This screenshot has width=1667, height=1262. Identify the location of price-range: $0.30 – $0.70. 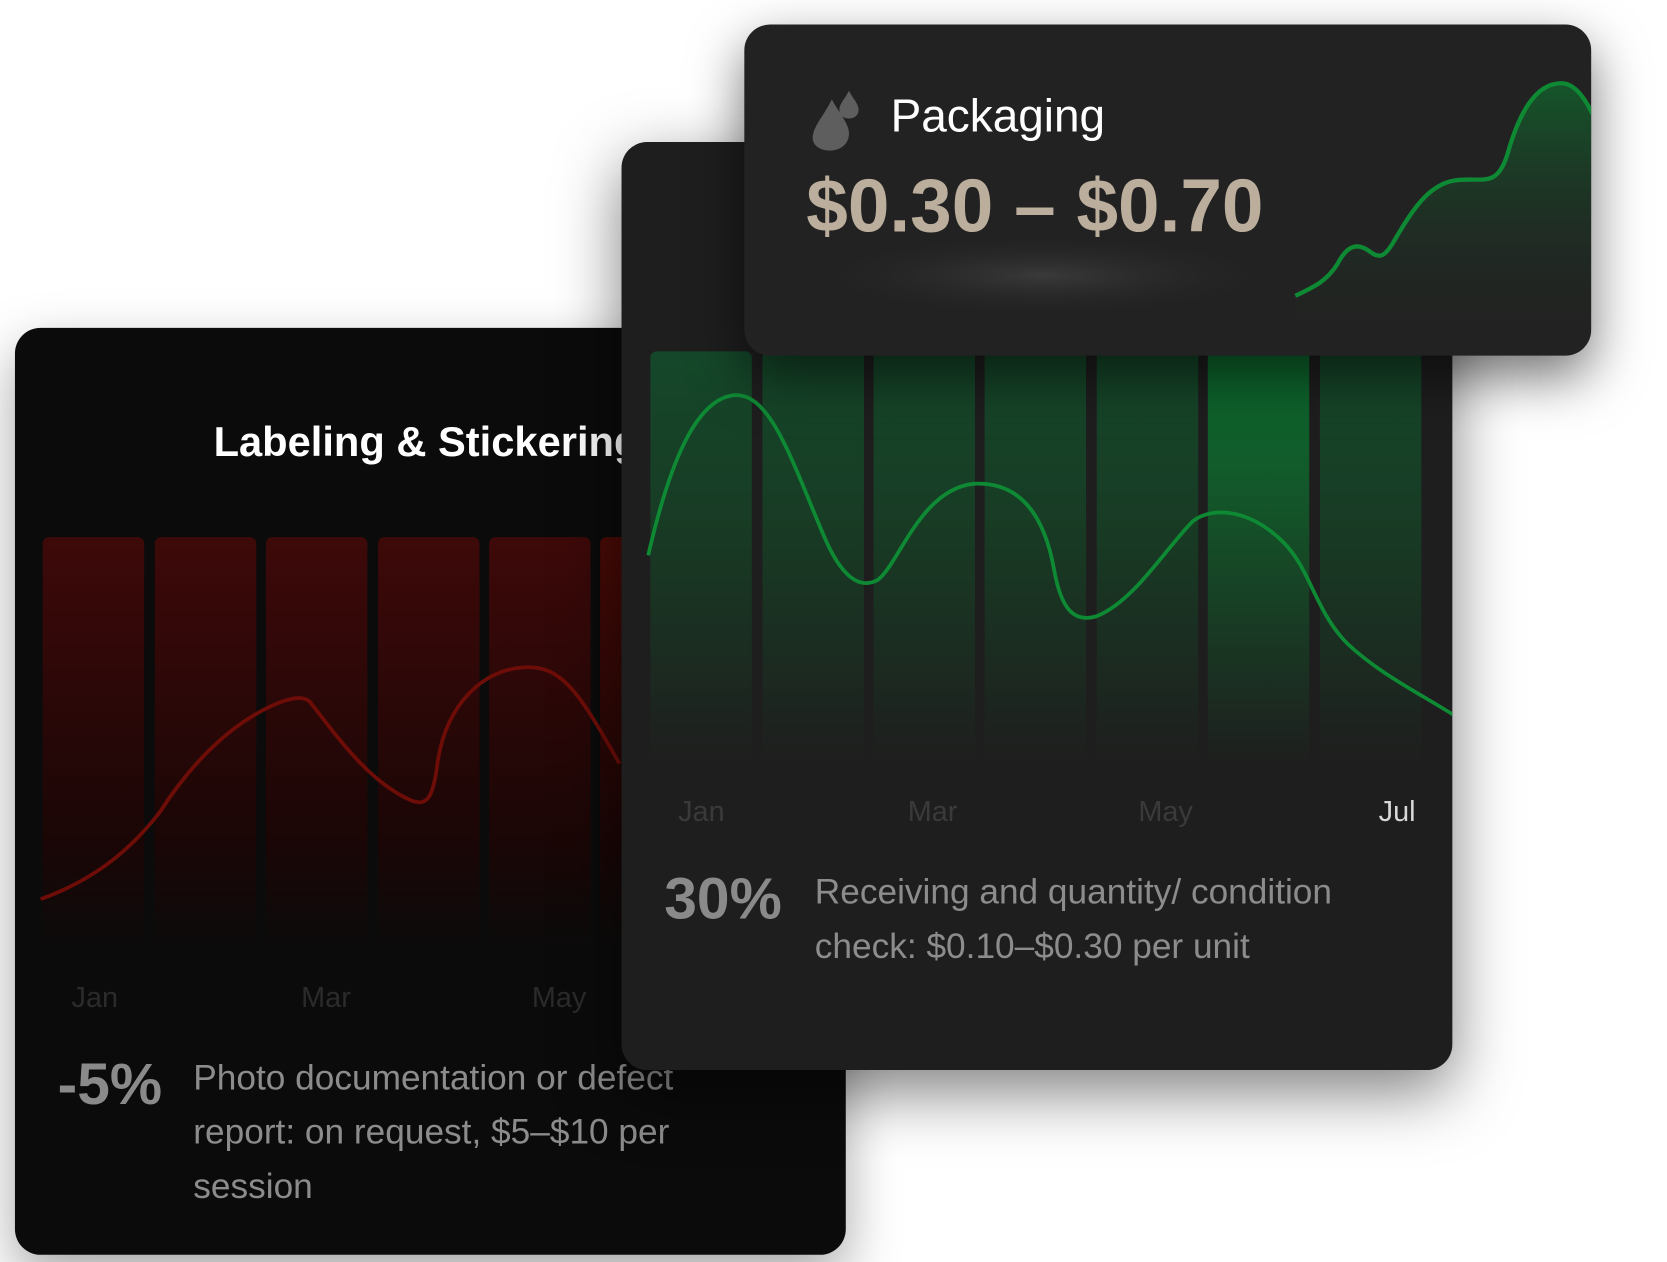
(1035, 206).